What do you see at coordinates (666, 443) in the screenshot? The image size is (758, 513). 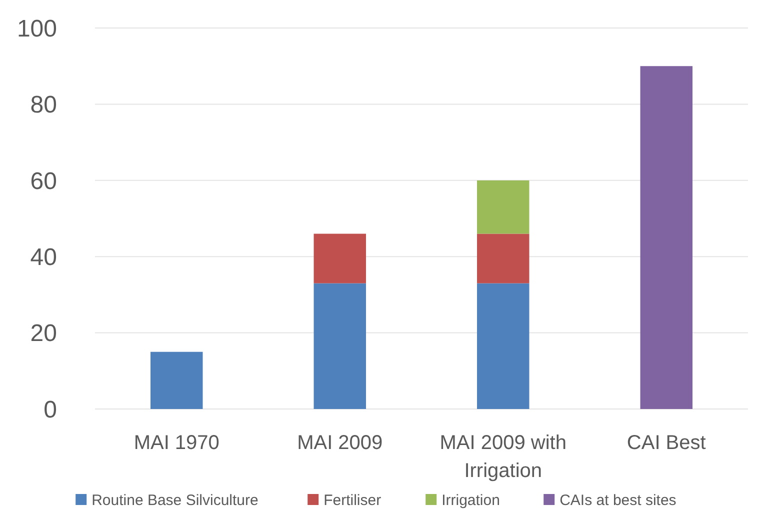 I see `x-tick-label: CAI Best` at bounding box center [666, 443].